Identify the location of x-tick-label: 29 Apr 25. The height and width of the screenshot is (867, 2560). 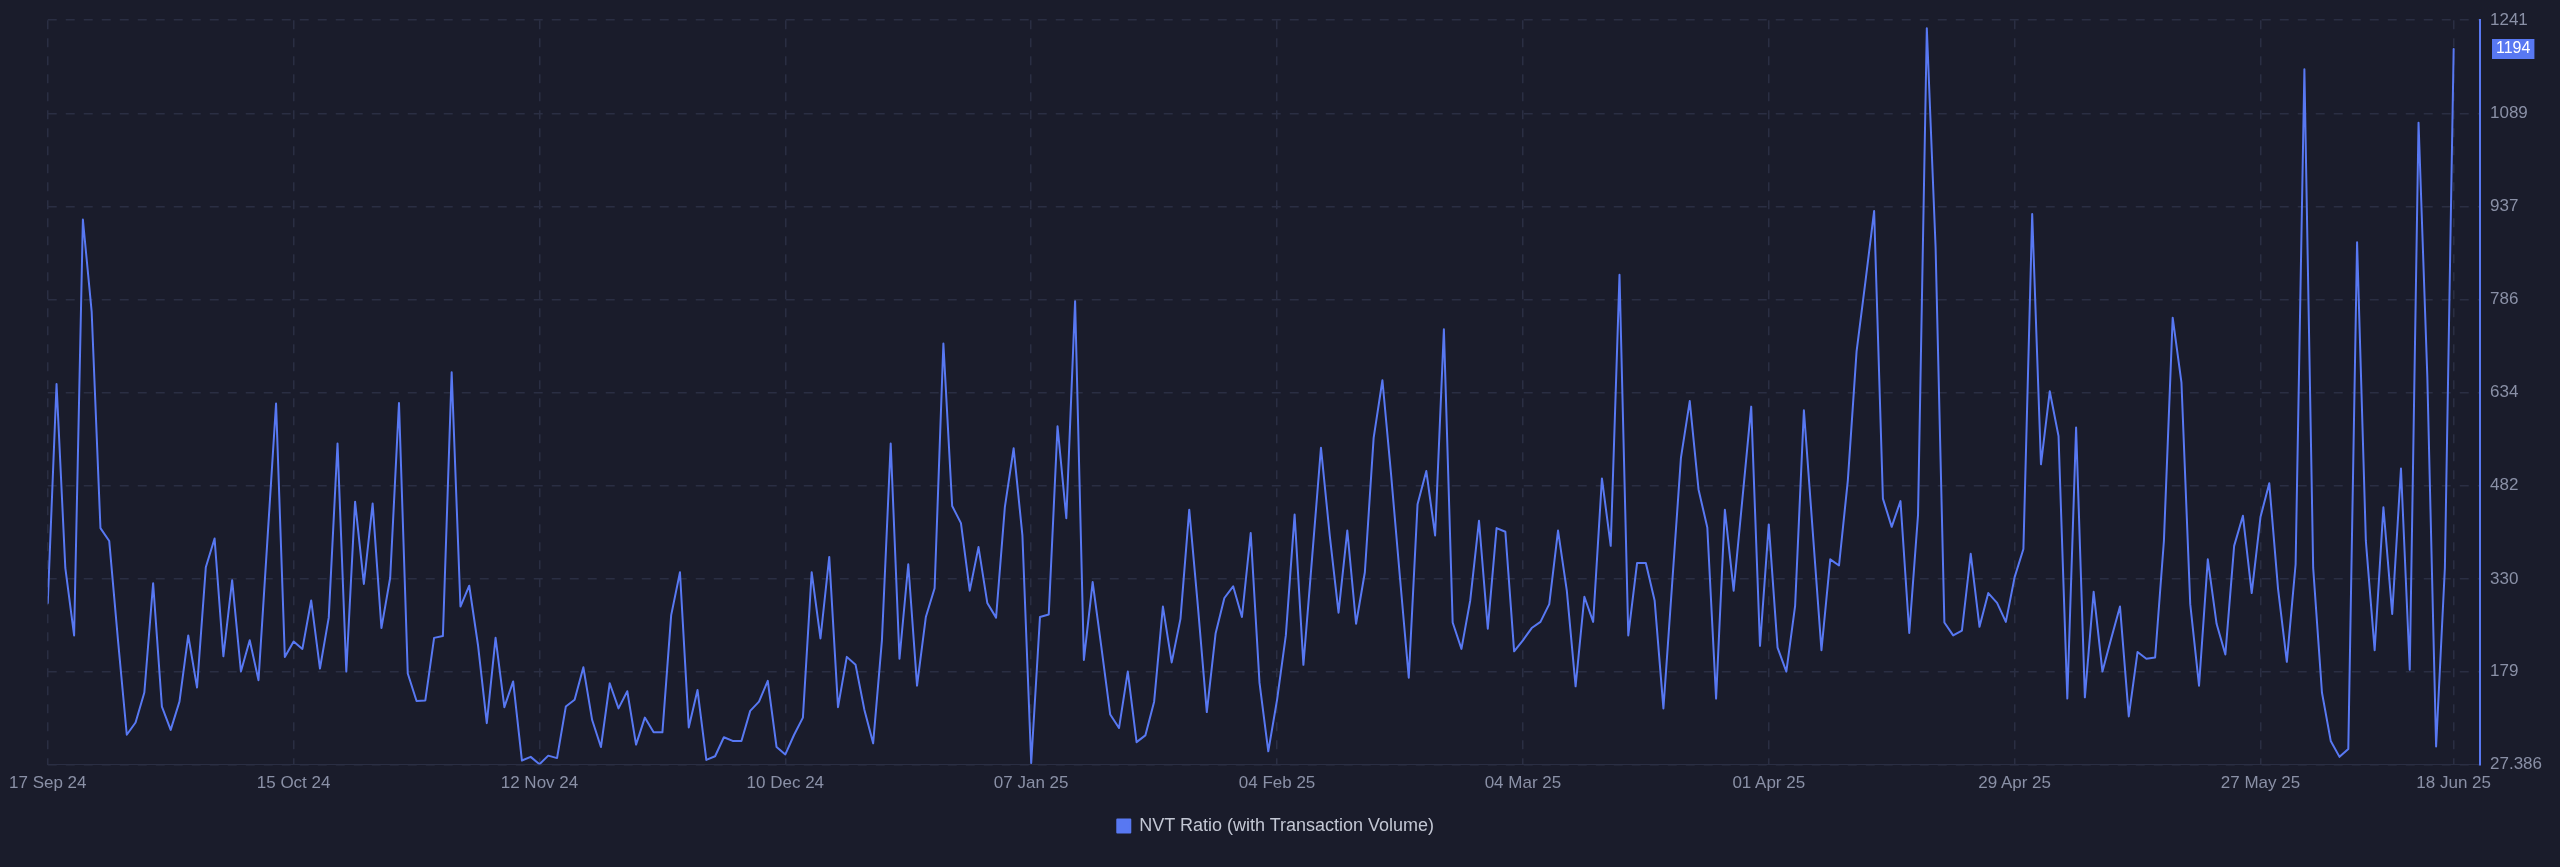
(2015, 783).